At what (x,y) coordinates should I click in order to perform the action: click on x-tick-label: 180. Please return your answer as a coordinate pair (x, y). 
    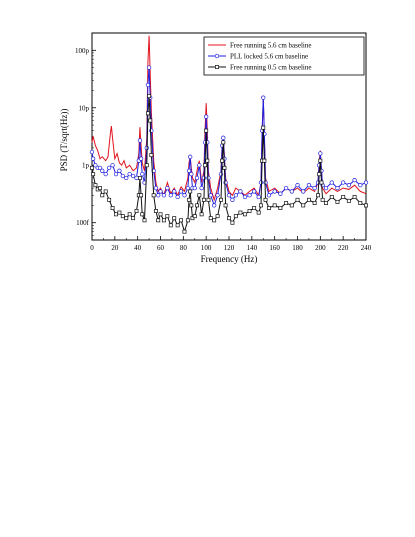
    Looking at the image, I should click on (297, 248).